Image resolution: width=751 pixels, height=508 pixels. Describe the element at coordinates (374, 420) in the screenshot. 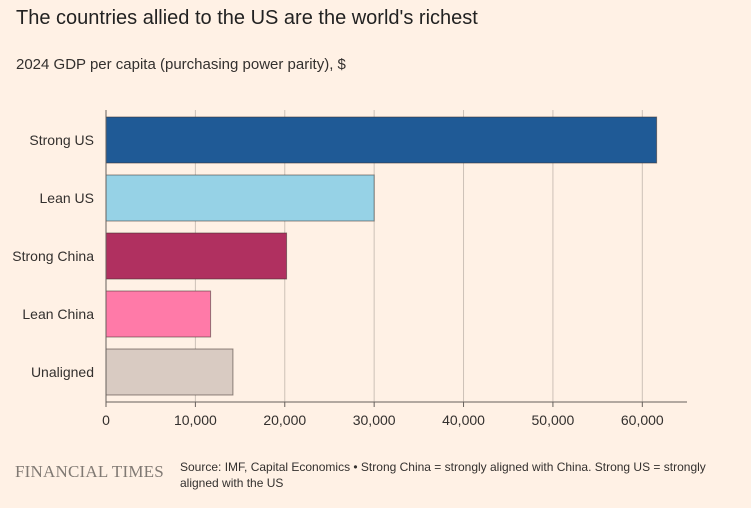

I see `x-tick-label: 30,000` at that location.